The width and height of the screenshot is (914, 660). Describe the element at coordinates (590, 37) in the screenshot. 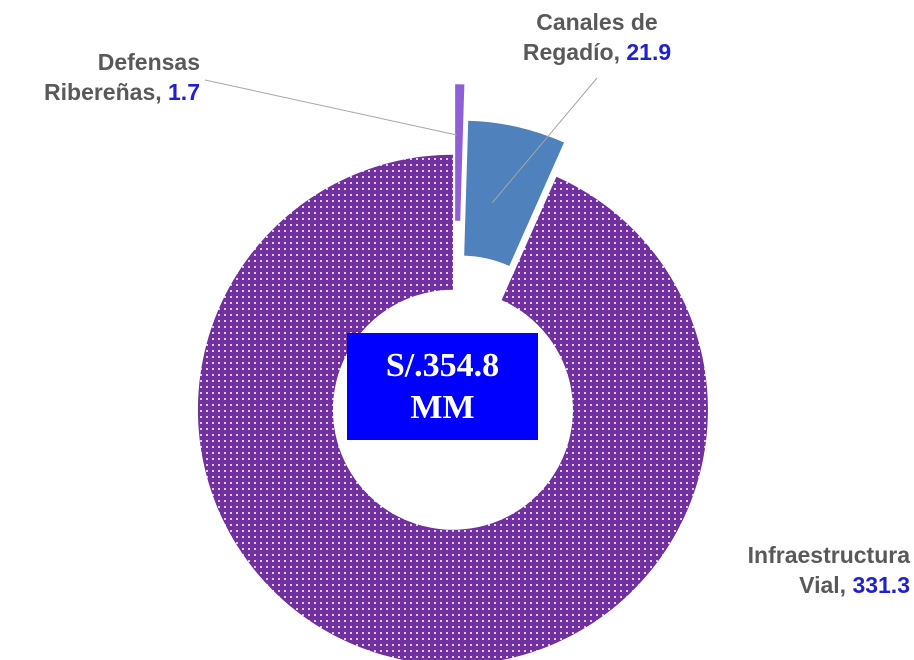

I see `category-name: Canales de Regadío` at that location.